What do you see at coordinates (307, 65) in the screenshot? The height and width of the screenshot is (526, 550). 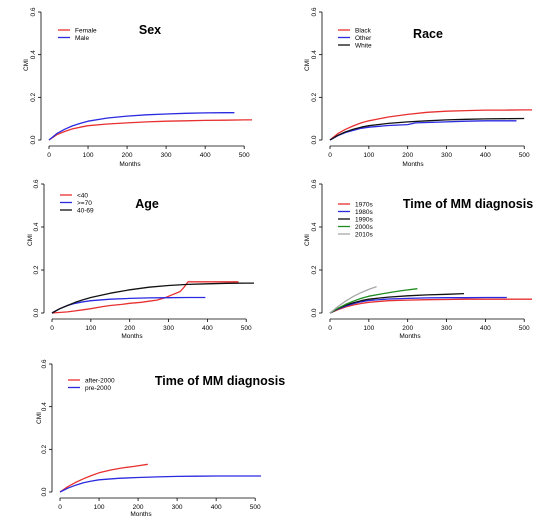 I see `chart-1-y-label: CMI` at bounding box center [307, 65].